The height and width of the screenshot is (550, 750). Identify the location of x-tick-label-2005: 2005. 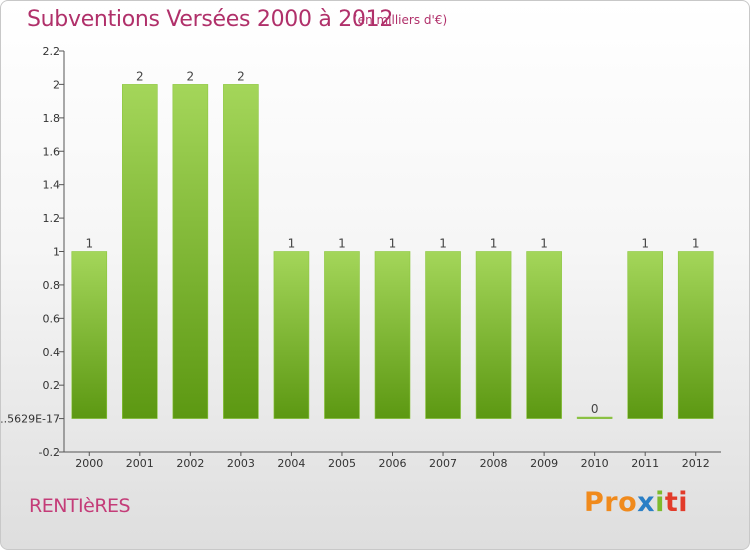
(342, 463).